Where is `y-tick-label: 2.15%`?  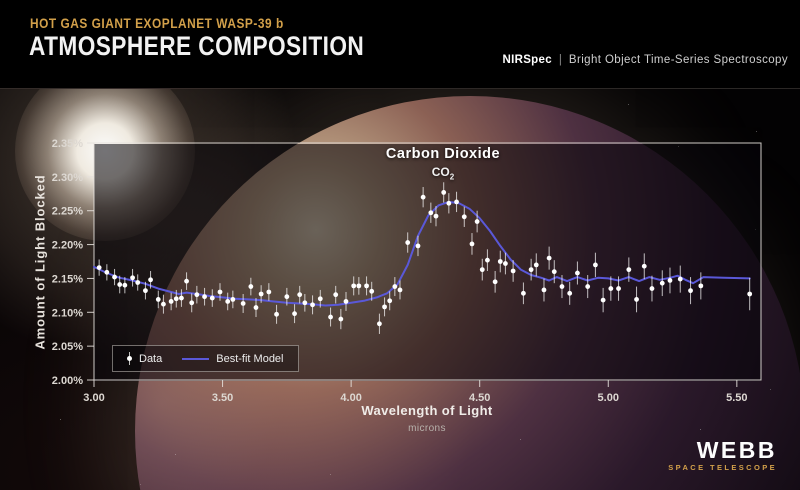
y-tick-label: 2.15% is located at coordinates (67, 279).